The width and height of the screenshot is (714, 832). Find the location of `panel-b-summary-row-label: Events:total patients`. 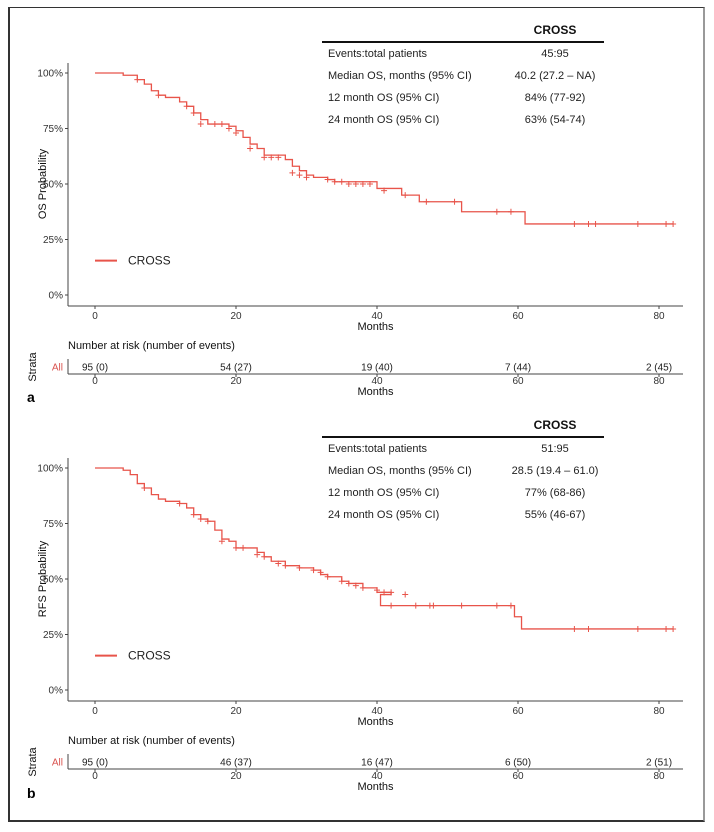

panel-b-summary-row-label: Events:total patients is located at coordinates (378, 449).